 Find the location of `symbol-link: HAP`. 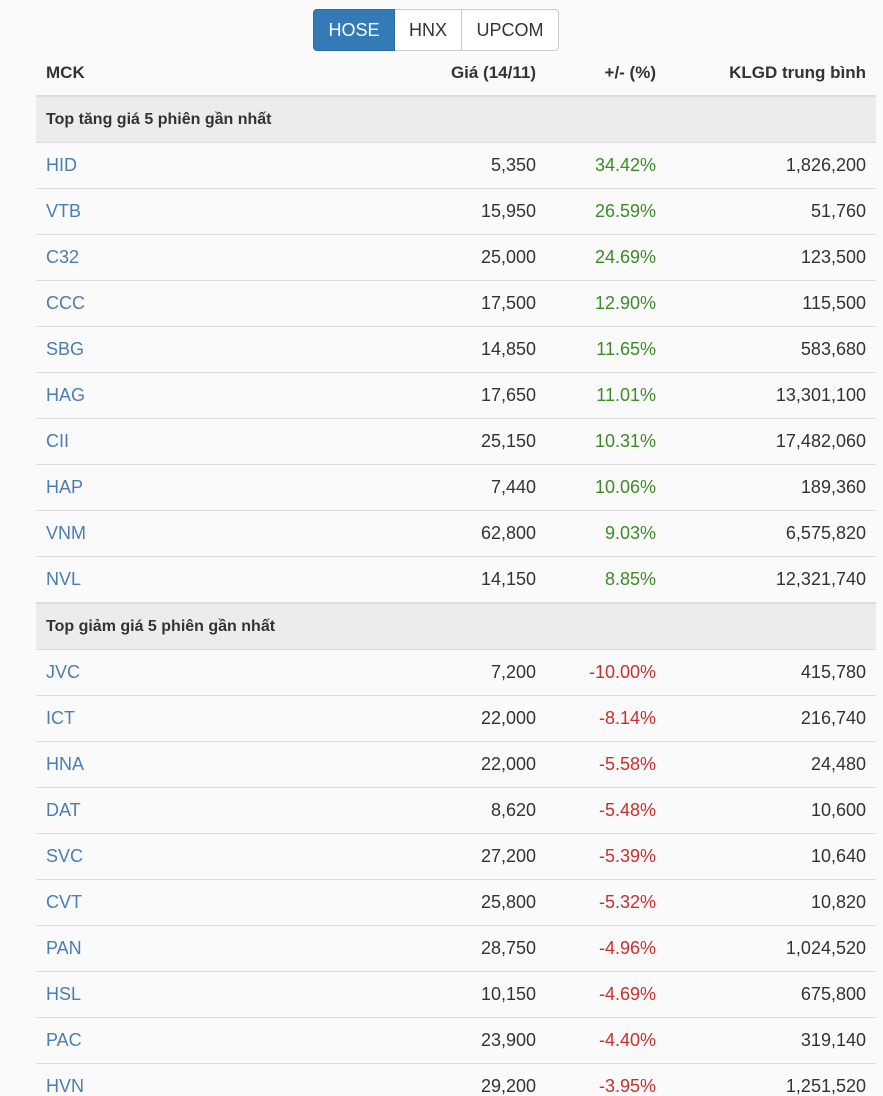

symbol-link: HAP is located at coordinates (65, 487).